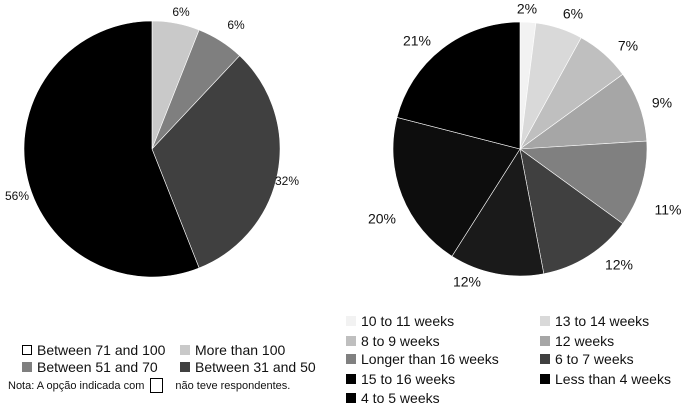 Image resolution: width=690 pixels, height=408 pixels. Describe the element at coordinates (430, 359) in the screenshot. I see `legend-label: Longer than 16 weeks` at that location.